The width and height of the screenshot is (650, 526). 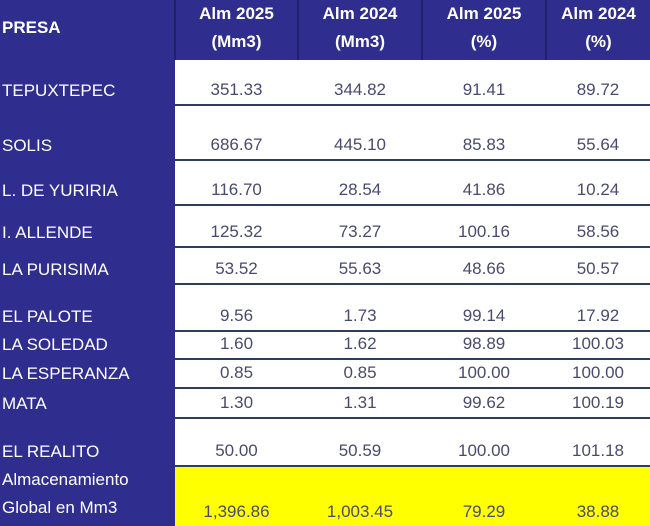 What do you see at coordinates (236, 345) in the screenshot?
I see `value-cell: 1.60` at bounding box center [236, 345].